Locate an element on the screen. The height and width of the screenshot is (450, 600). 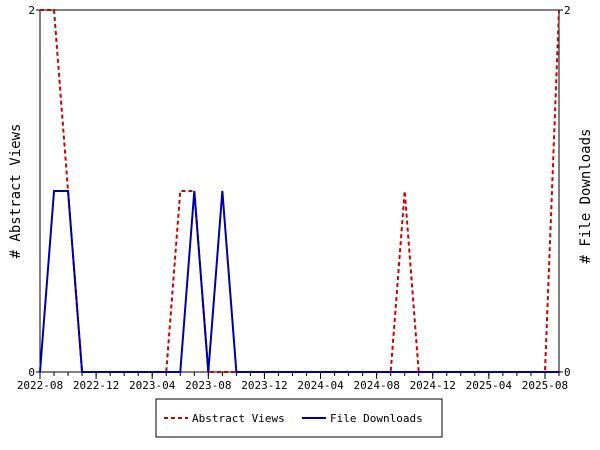
x-tick-label: 2023-08 is located at coordinates (208, 385).